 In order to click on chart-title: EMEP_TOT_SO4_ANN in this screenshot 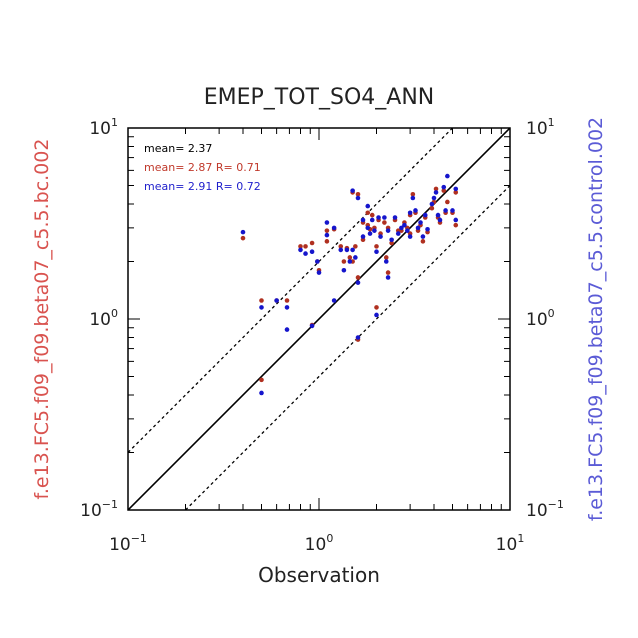, I will do `click(319, 97)`.